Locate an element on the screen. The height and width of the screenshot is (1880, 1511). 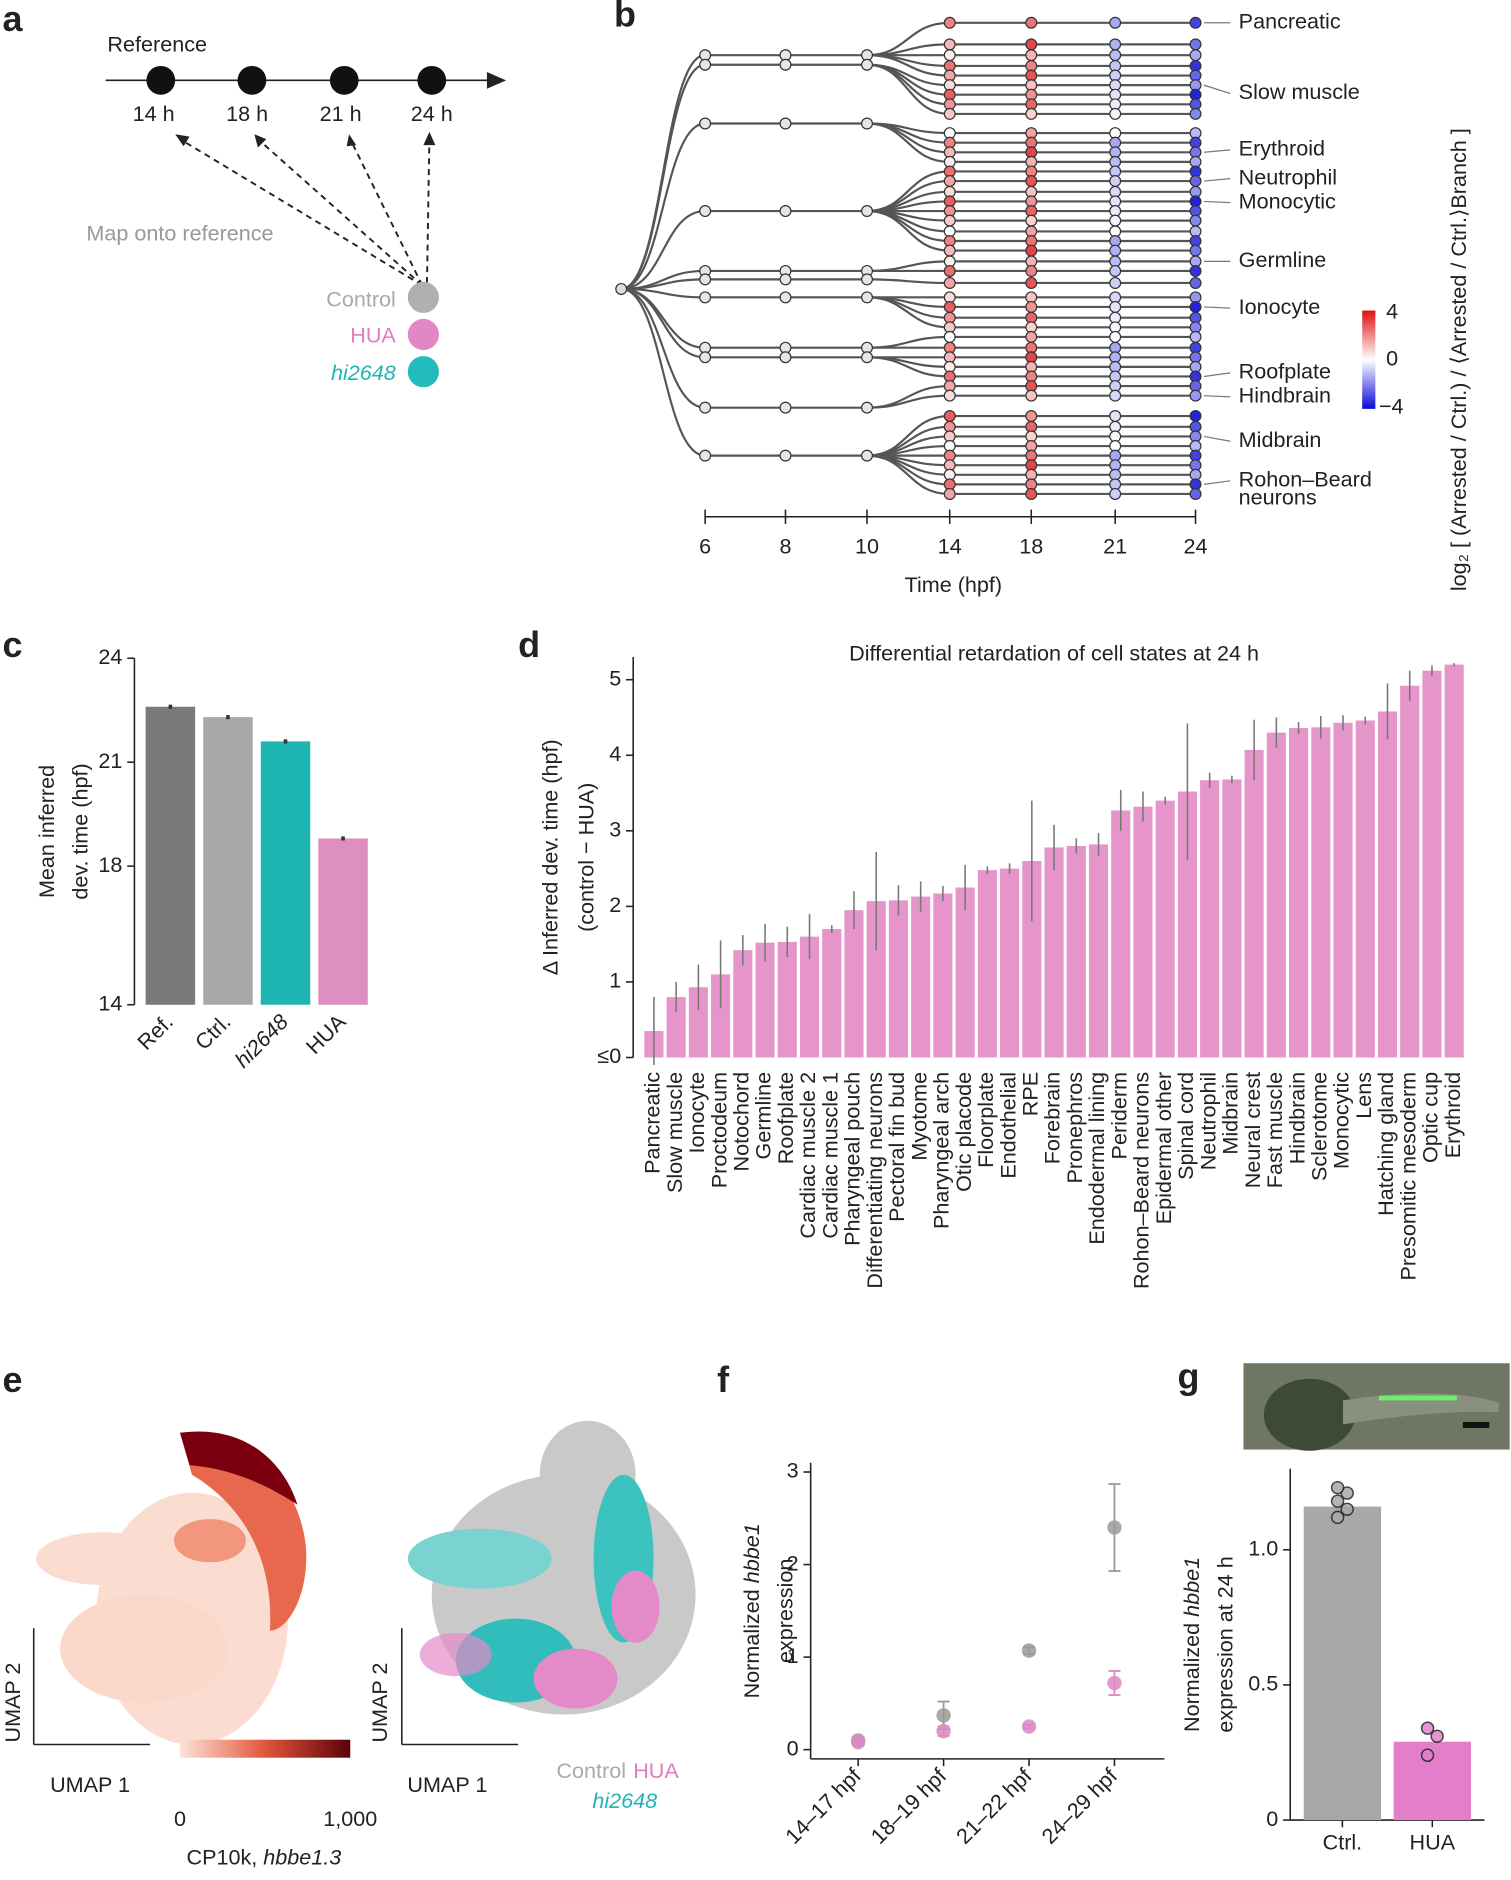
y-axis-label-part: Mean inferred is located at coordinates (46, 831).